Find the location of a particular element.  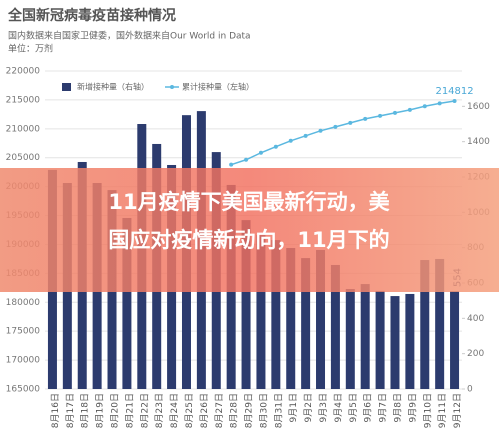

y-tick-label: 165000 is located at coordinates (23, 390).